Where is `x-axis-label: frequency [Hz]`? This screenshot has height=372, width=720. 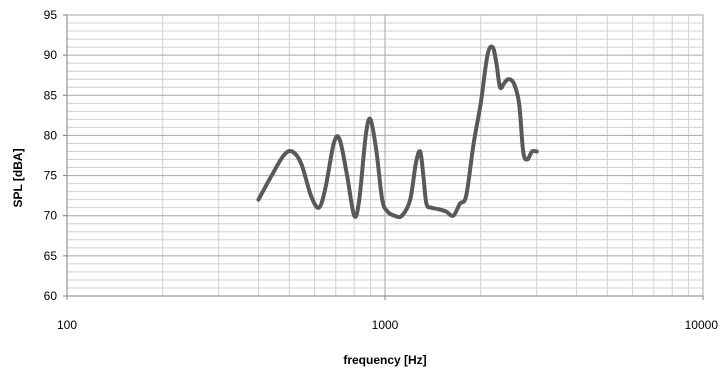
x-axis-label: frequency [Hz] is located at coordinates (384, 360).